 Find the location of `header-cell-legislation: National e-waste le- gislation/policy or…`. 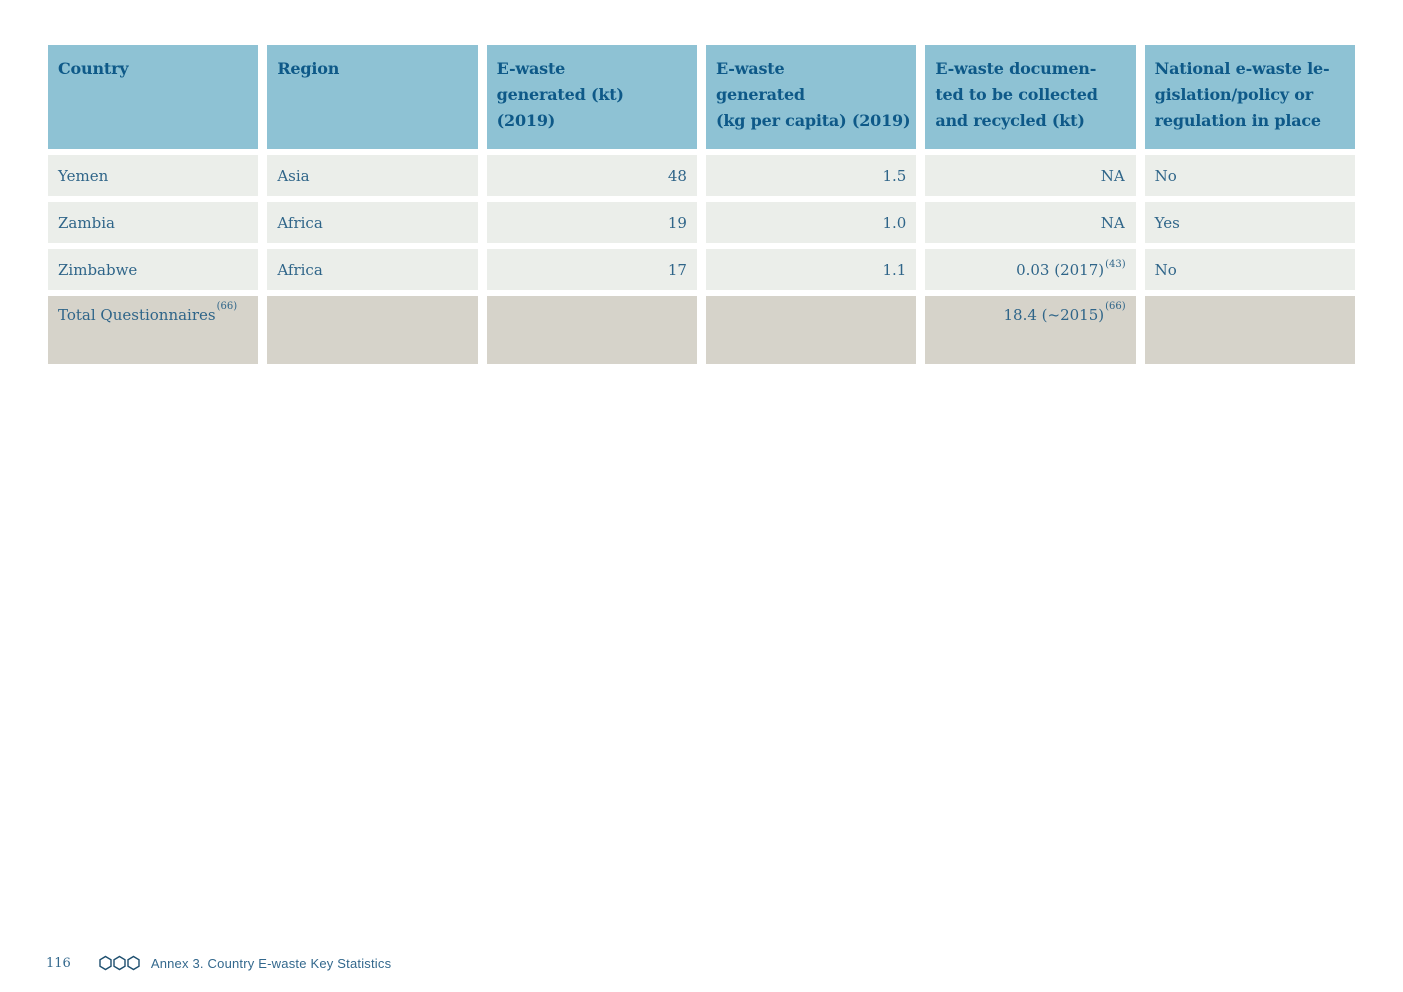

header-cell-legislation: National e-waste le- gislation/policy or… is located at coordinates (1249, 97).